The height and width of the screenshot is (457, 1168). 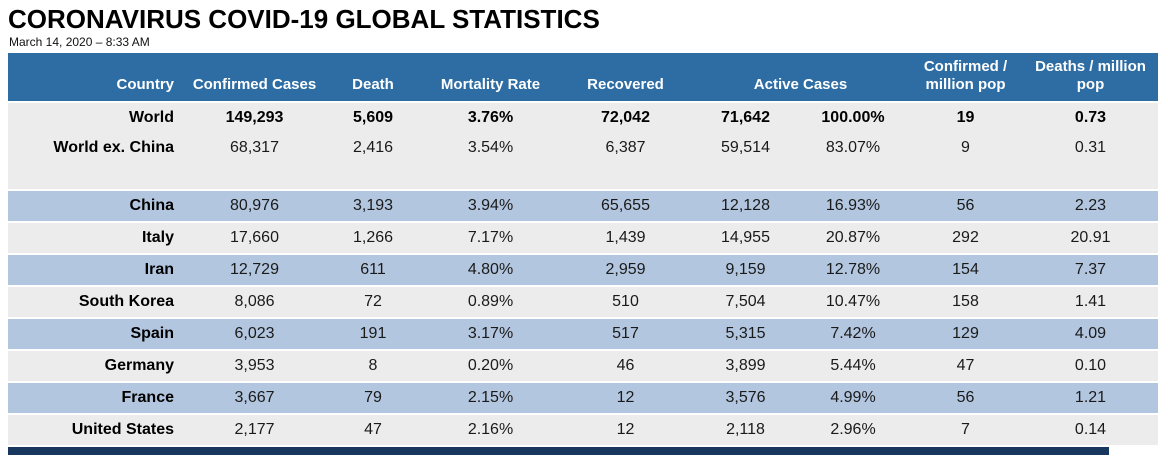 I want to click on cell-country: South Korea, so click(x=97, y=302).